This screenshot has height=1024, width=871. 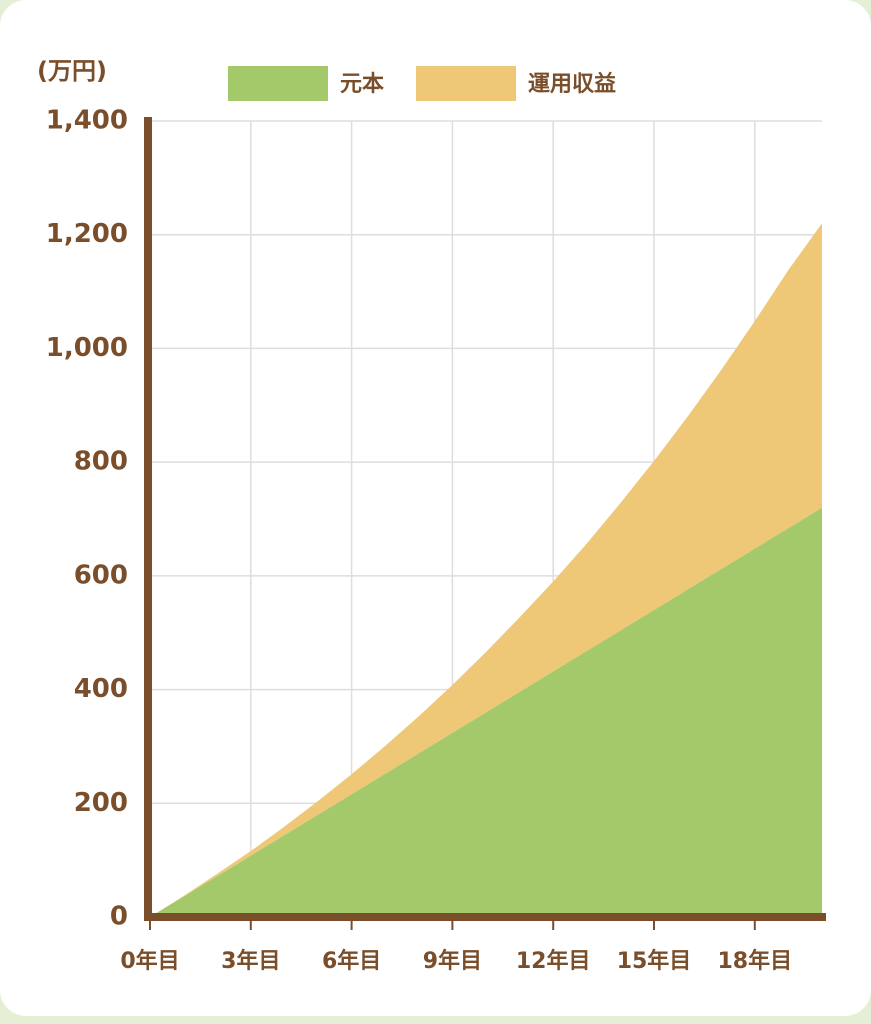 I want to click on x-tick-label: 15年目, so click(x=654, y=961).